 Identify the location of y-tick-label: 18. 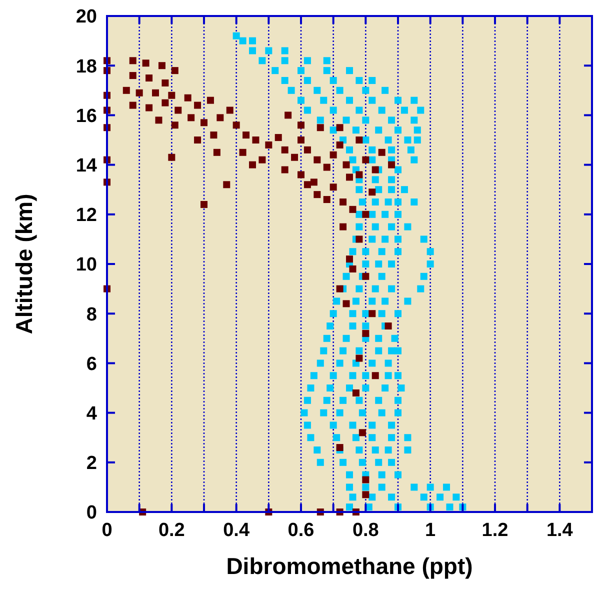
(86, 67).